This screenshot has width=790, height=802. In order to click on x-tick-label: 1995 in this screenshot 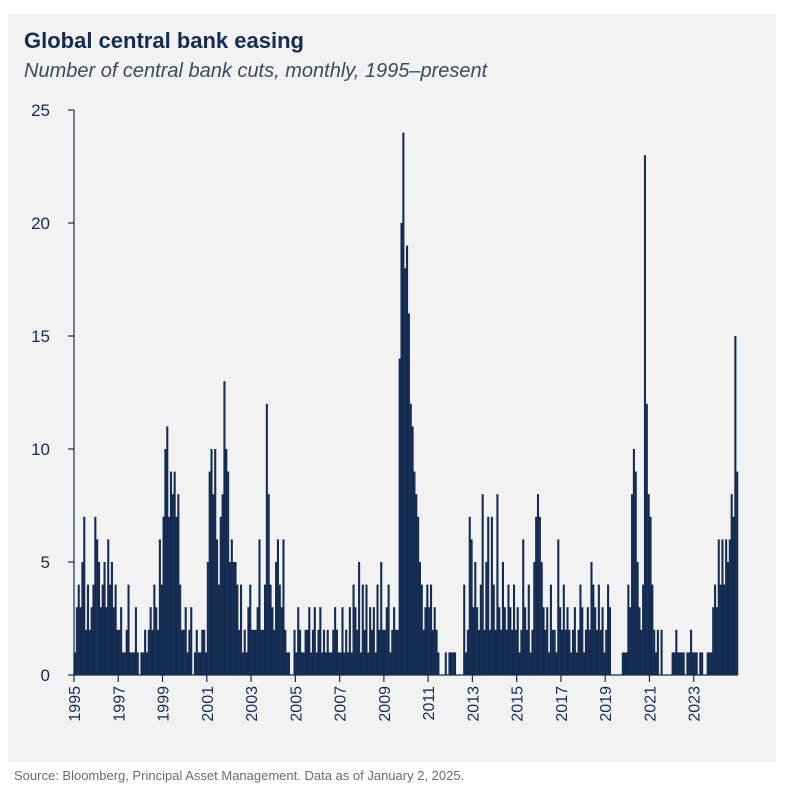, I will do `click(75, 704)`.